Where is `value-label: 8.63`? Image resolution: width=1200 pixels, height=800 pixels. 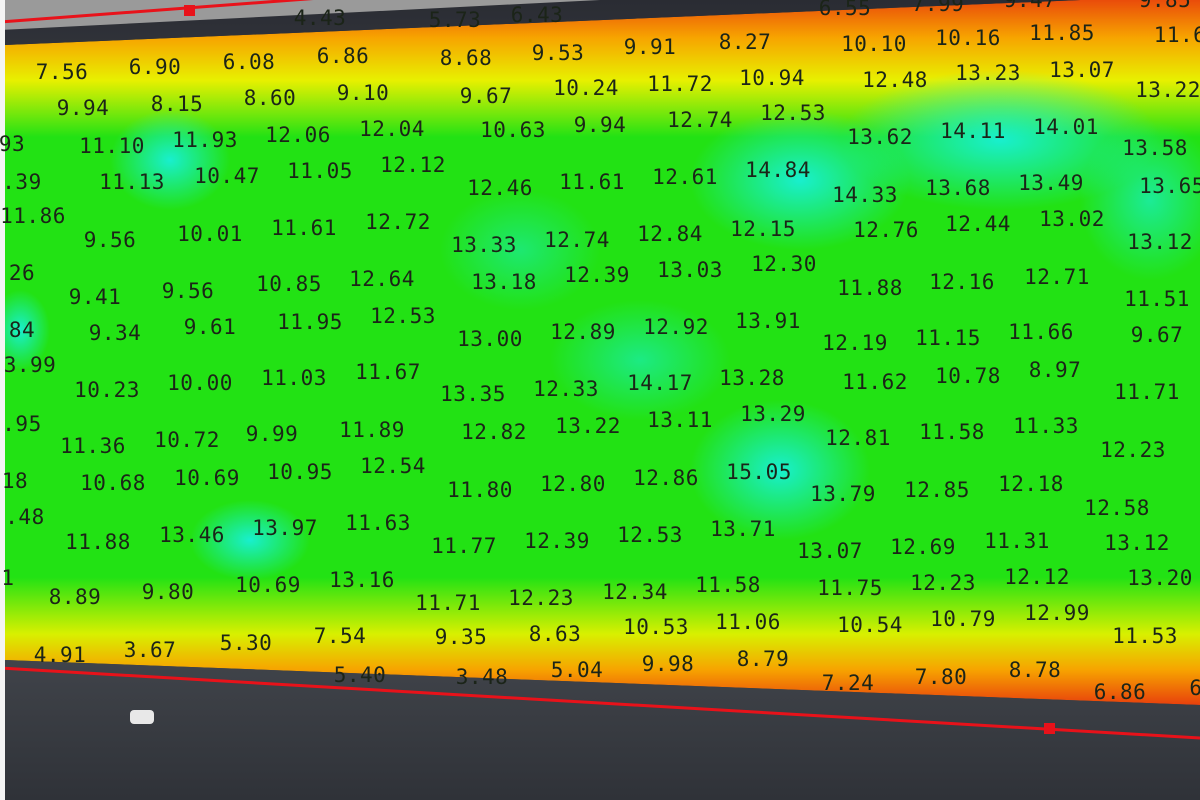 value-label: 8.63 is located at coordinates (555, 634).